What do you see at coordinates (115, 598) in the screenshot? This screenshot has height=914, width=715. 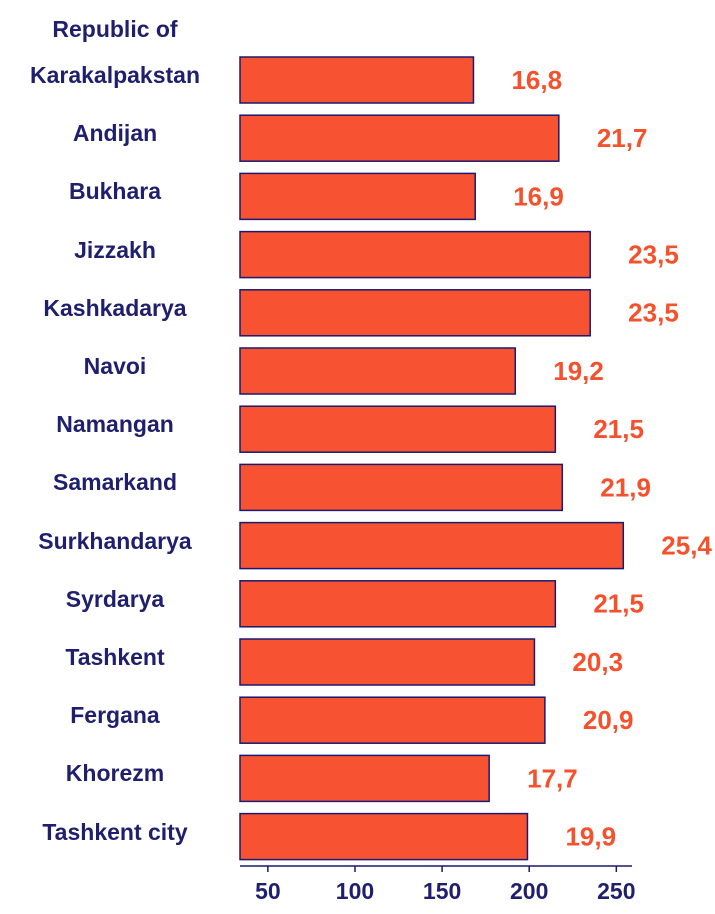 I see `category-label: Syrdarya` at bounding box center [115, 598].